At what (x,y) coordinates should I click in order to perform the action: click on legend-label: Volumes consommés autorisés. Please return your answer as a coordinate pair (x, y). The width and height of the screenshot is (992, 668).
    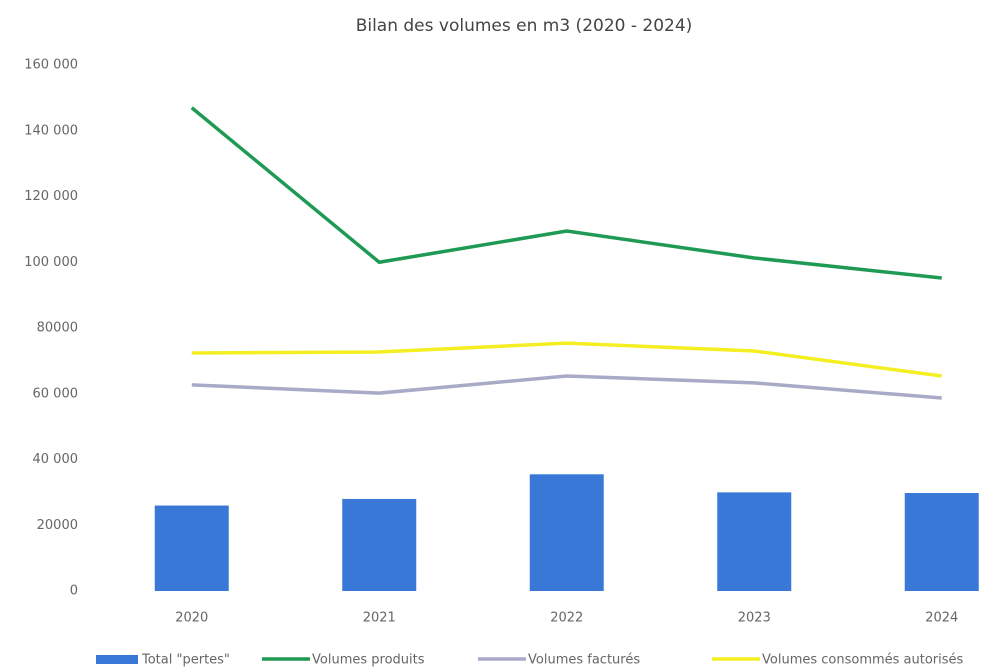
    Looking at the image, I should click on (863, 660).